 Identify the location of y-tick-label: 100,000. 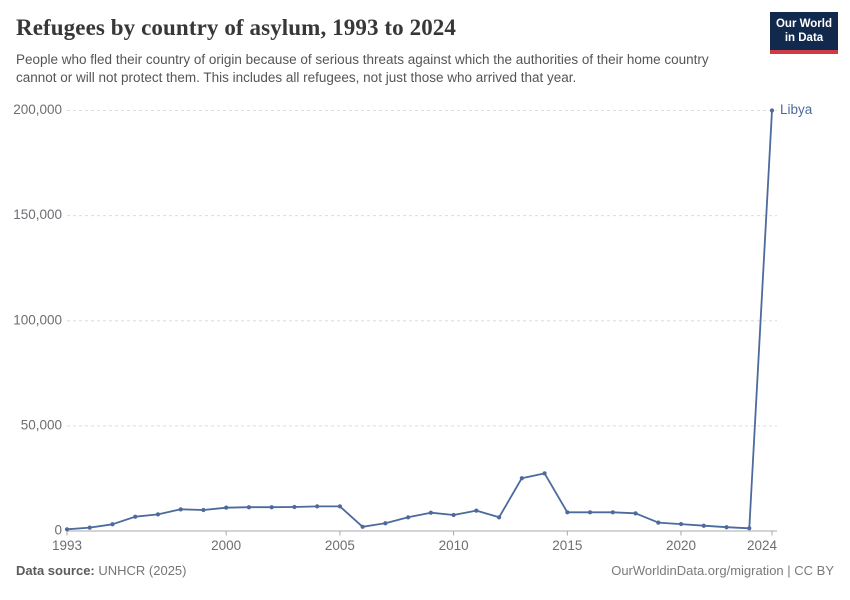
(37, 319).